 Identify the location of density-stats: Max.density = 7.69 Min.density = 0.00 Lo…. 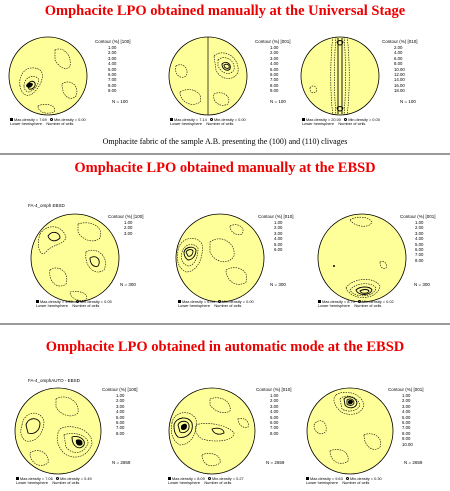
(48, 122).